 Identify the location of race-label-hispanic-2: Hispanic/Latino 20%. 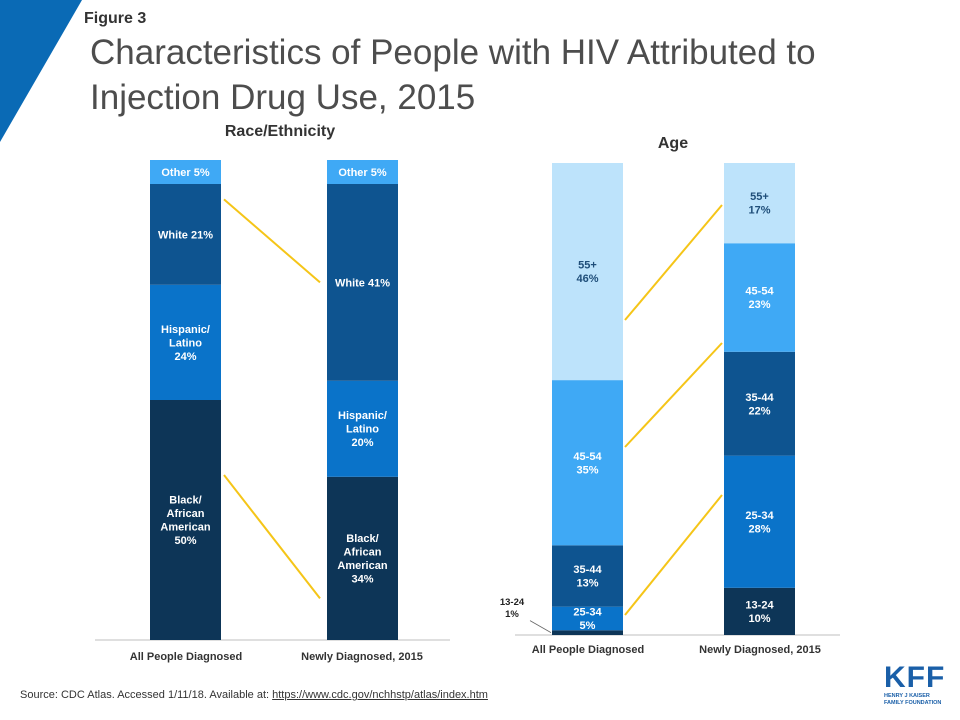
(362, 429).